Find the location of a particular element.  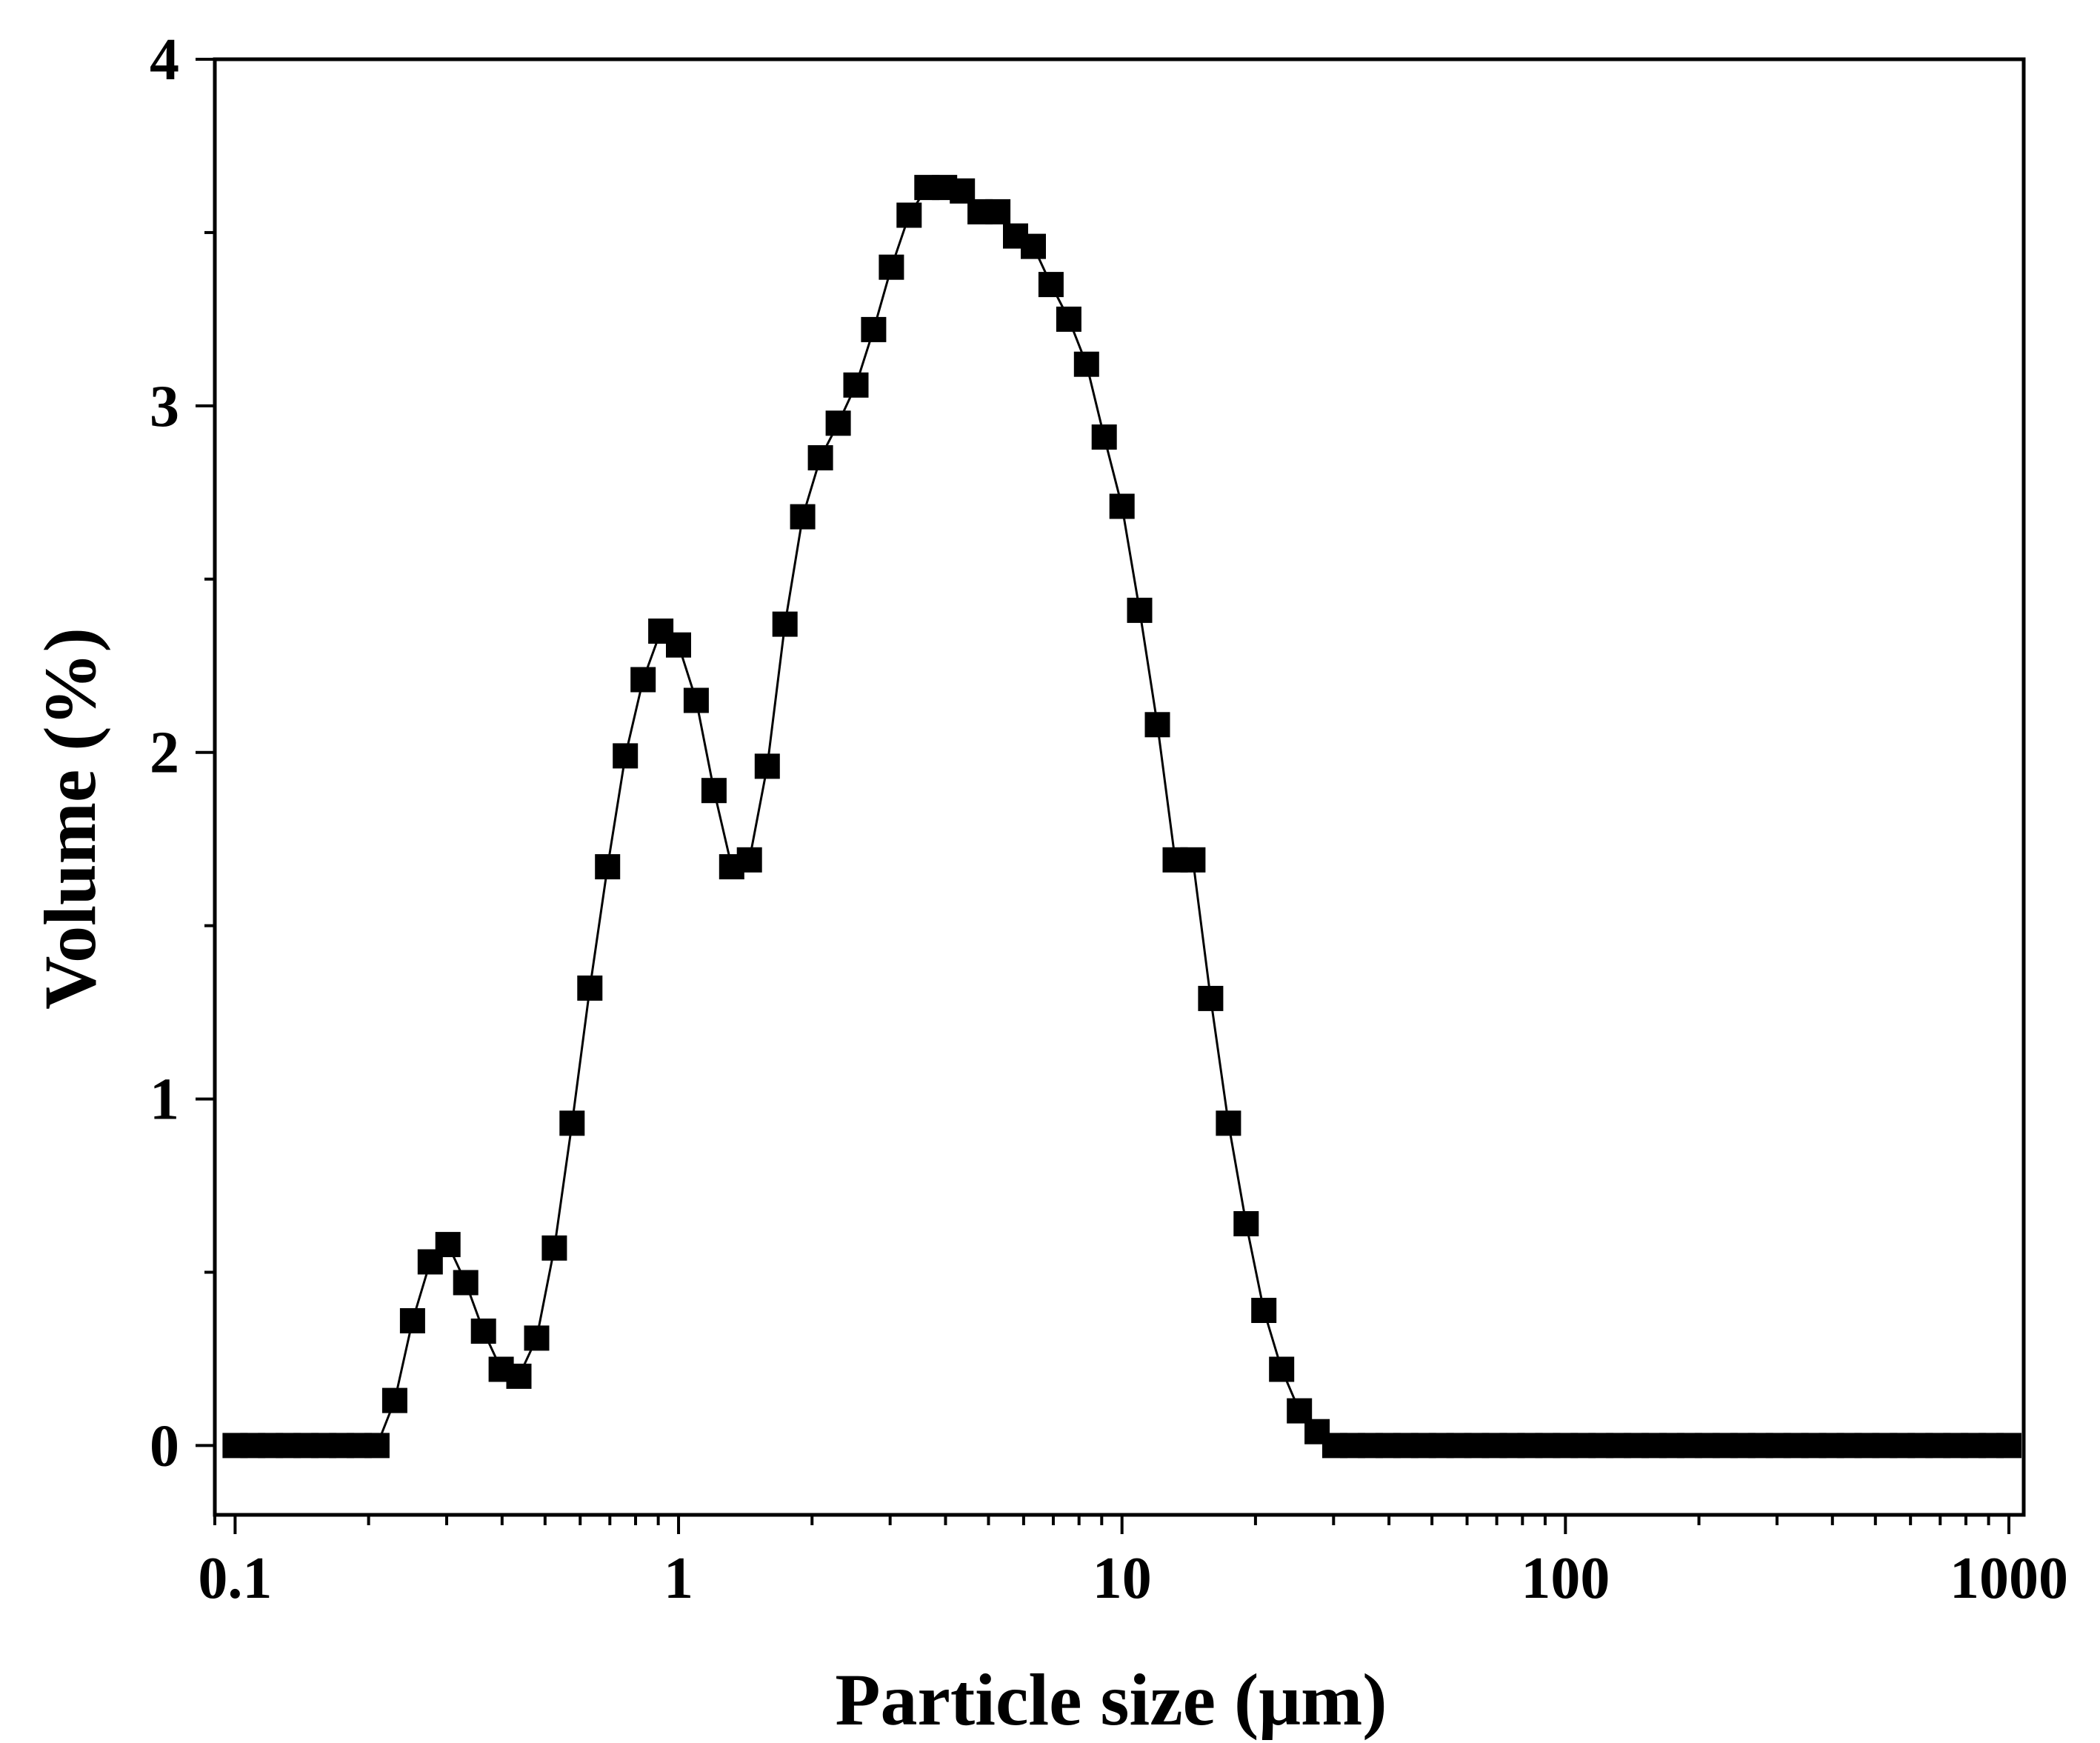

x-tick-label: 1000 is located at coordinates (2009, 1578).